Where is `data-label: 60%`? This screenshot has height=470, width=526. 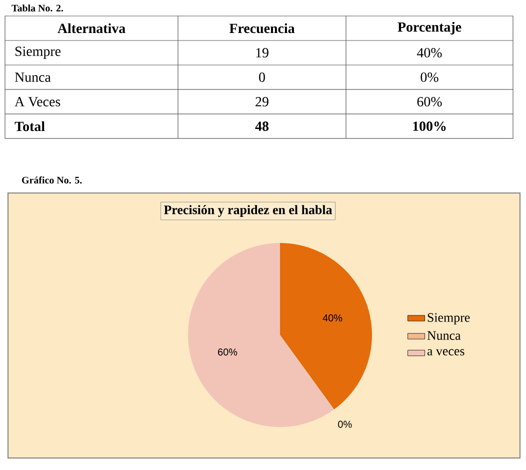
data-label: 60% is located at coordinates (228, 352).